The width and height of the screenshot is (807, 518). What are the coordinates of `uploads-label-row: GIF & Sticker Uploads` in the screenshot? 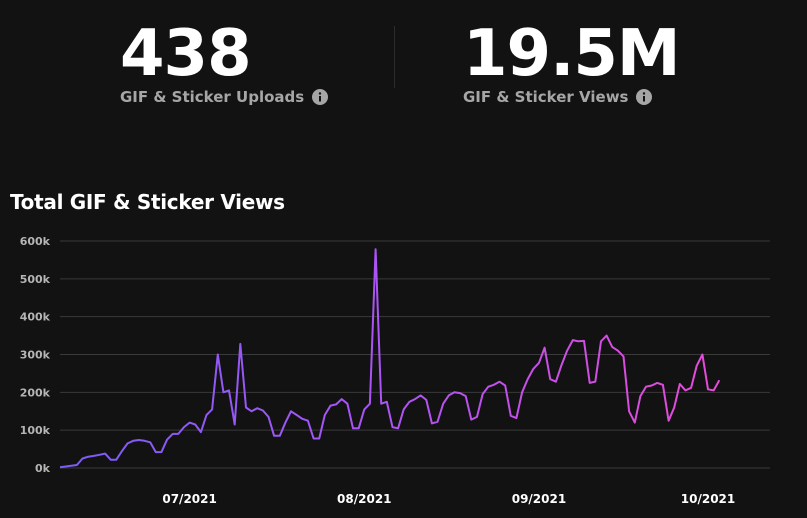 It's located at (224, 97).